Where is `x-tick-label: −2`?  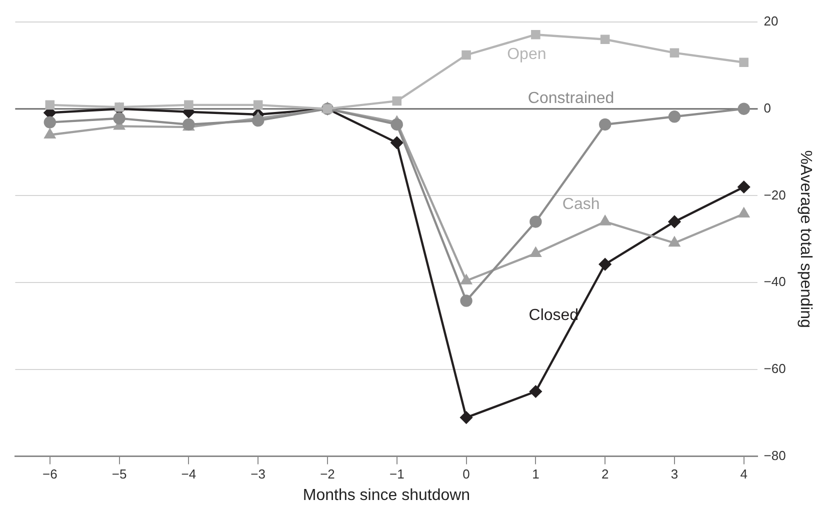
x-tick-label: −2 is located at coordinates (327, 474).